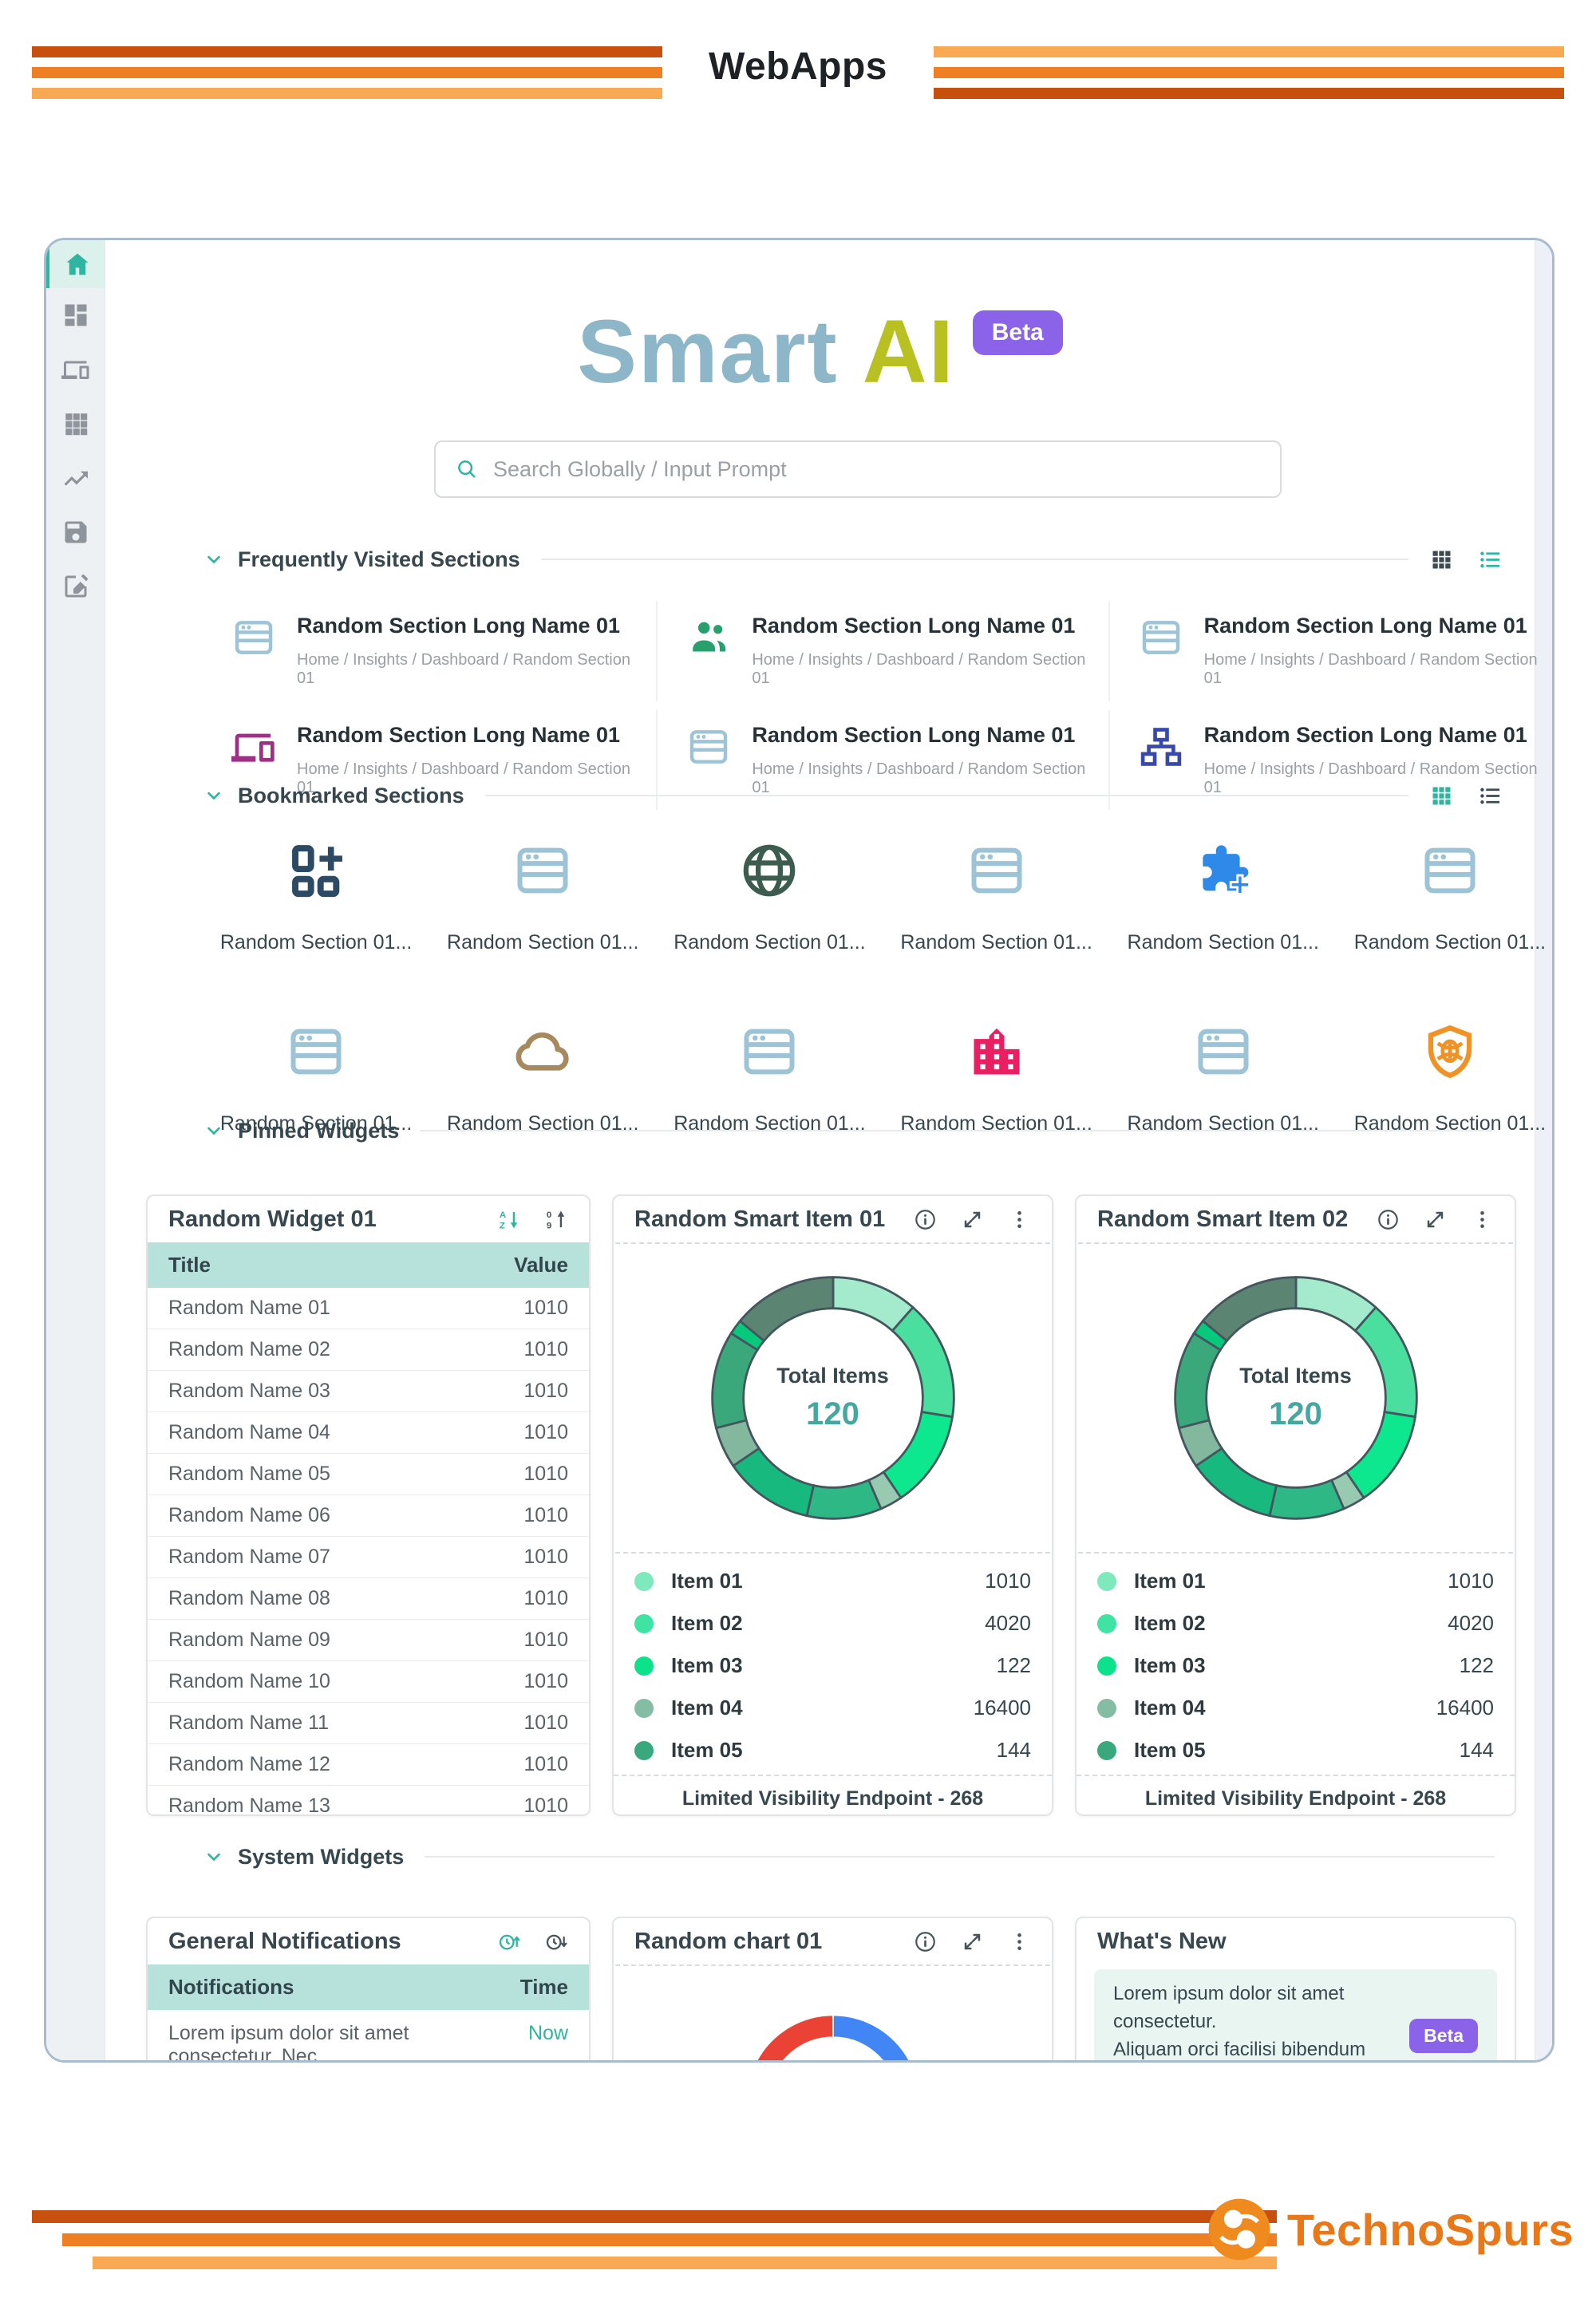 This screenshot has height=2298, width=1596. Describe the element at coordinates (509, 1942) in the screenshot. I see `sort-time-asc-button` at that location.